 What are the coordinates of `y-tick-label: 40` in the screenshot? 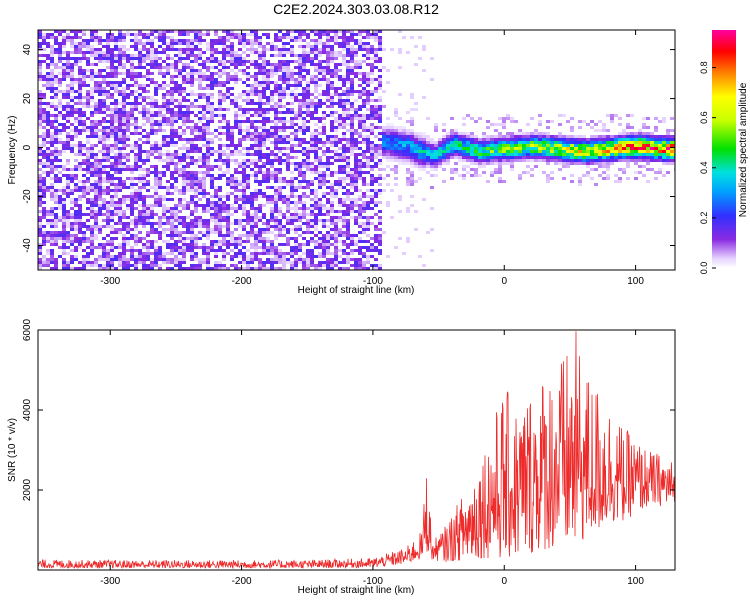 It's located at (27, 50).